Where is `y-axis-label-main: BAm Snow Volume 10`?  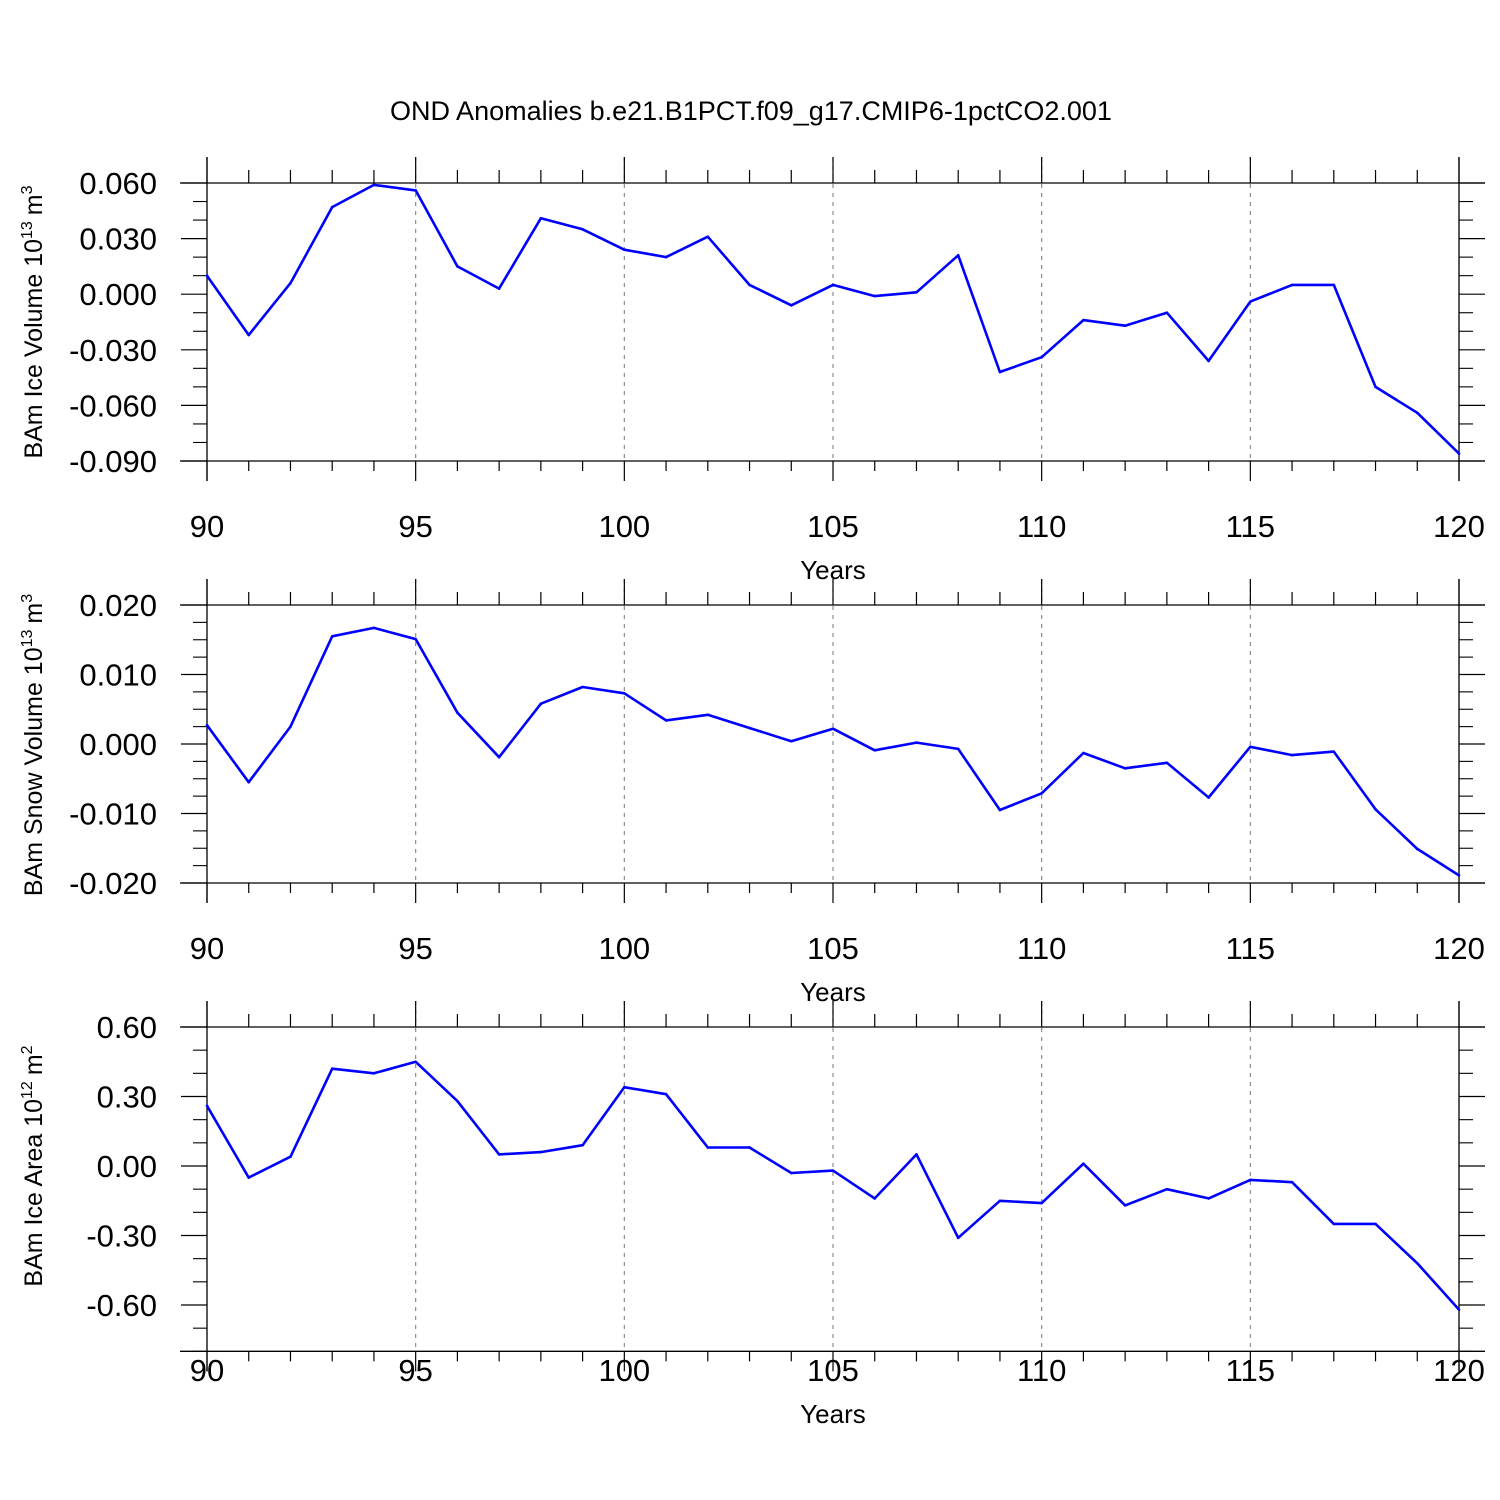 y-axis-label-main: BAm Snow Volume 10 is located at coordinates (34, 771).